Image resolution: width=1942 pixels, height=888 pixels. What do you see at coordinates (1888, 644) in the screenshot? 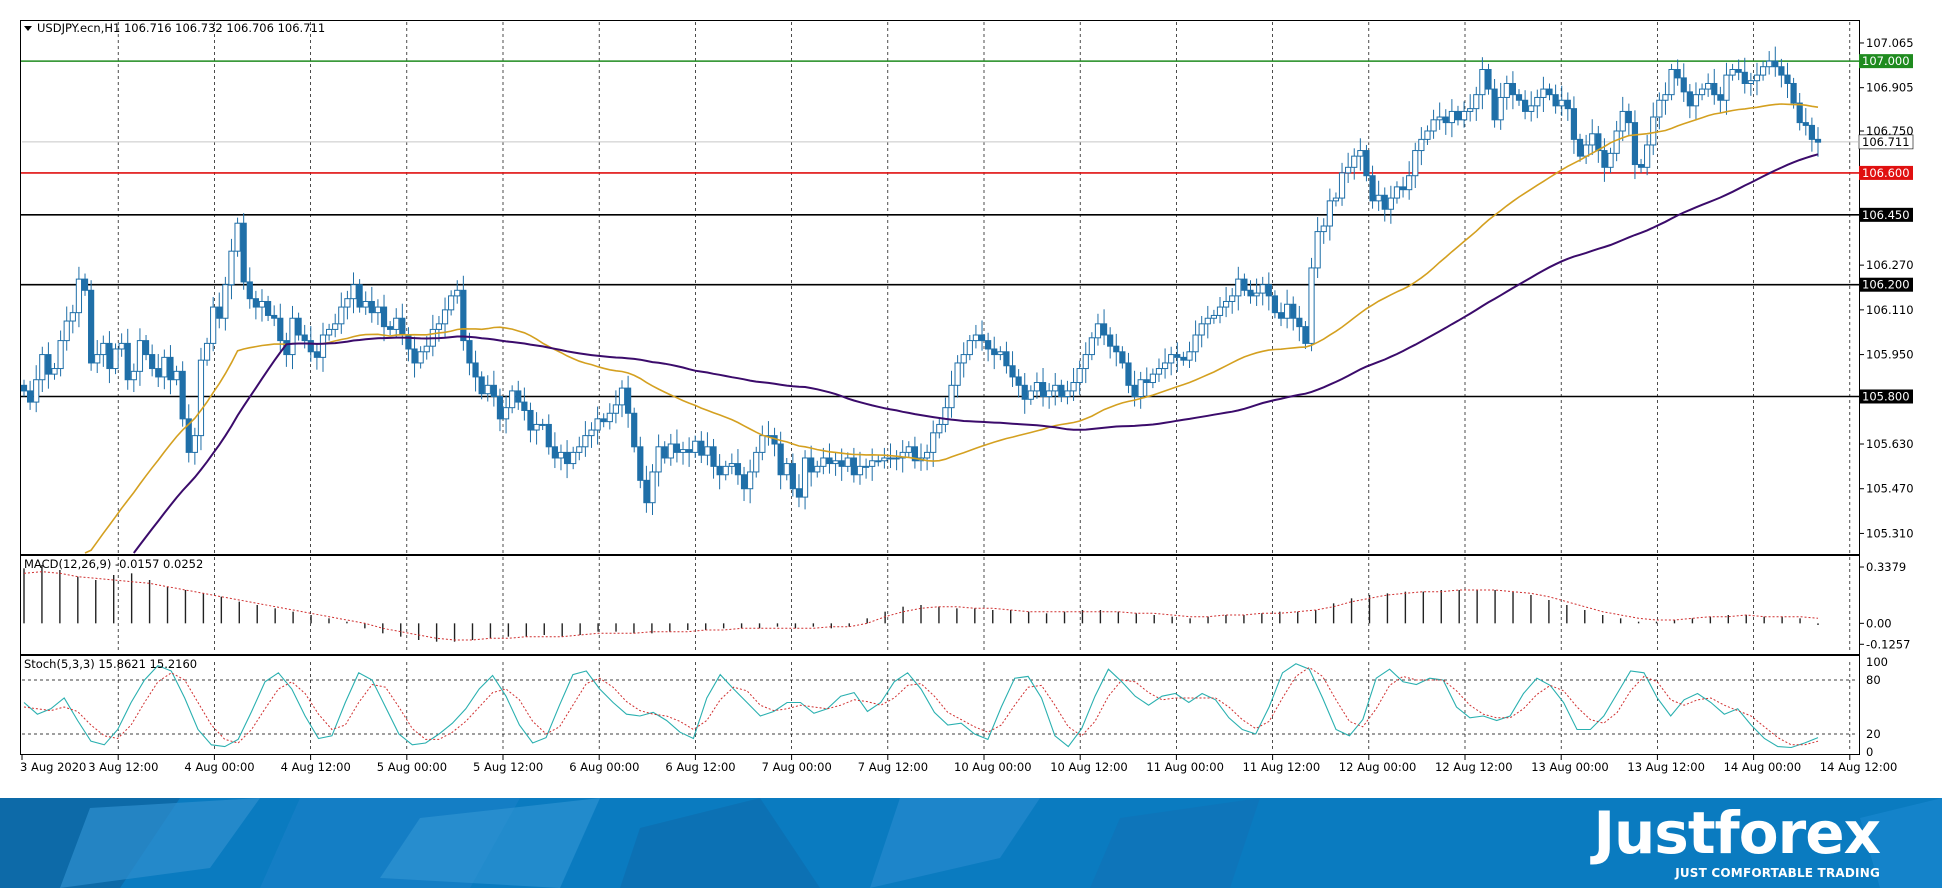
I see `macd-tick-label: -0.1257` at bounding box center [1888, 644].